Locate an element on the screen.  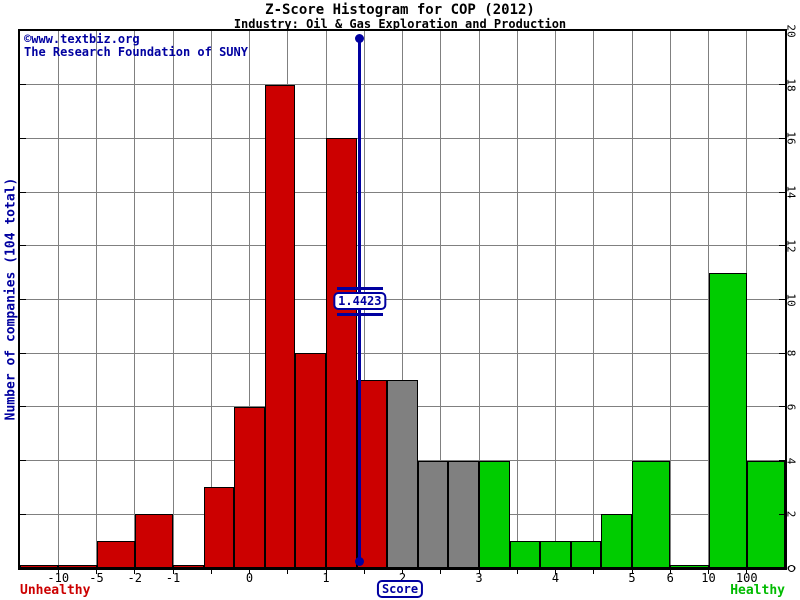
x-tick-label: 5 is located at coordinates (632, 578).